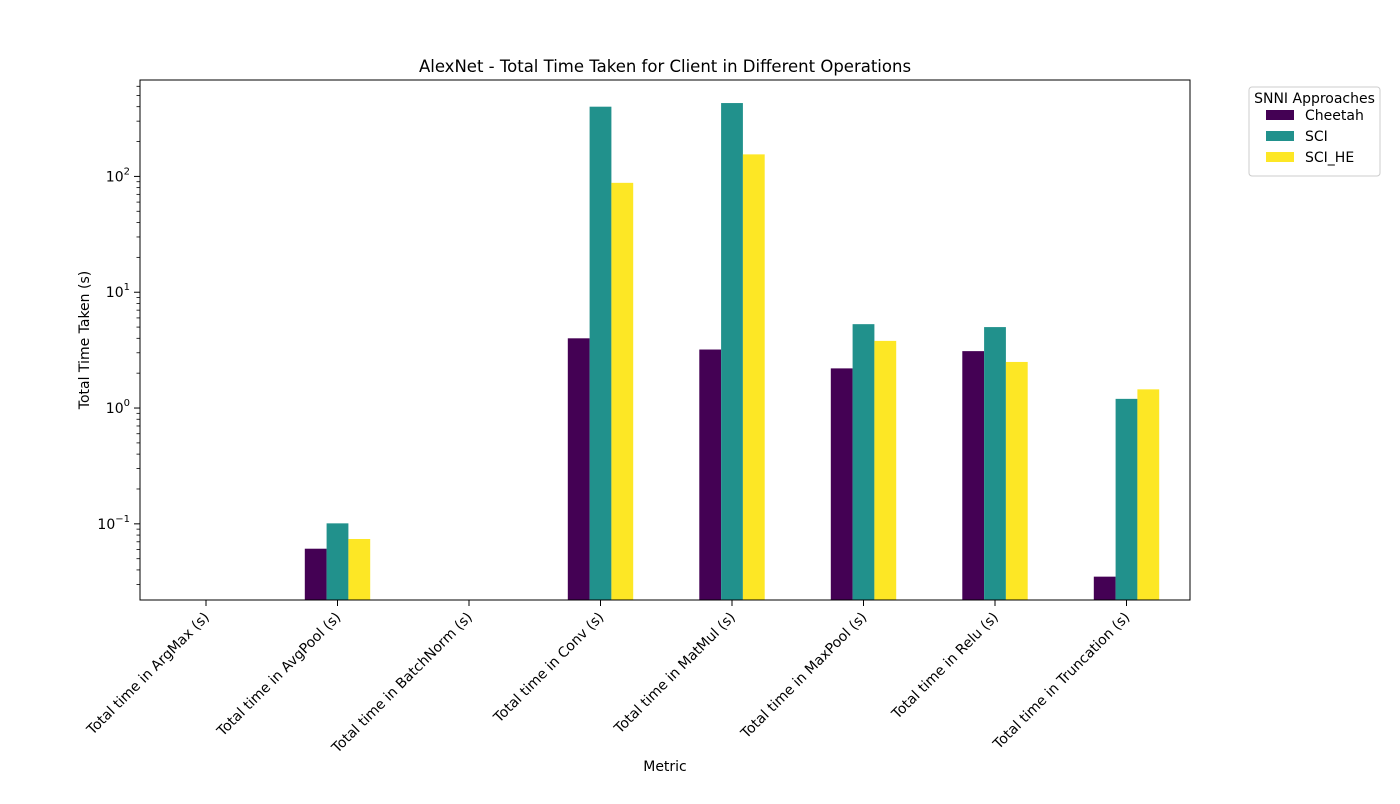 The width and height of the screenshot is (1400, 804). I want to click on x-tick-label: Total time in Relu (s), so click(945, 667).